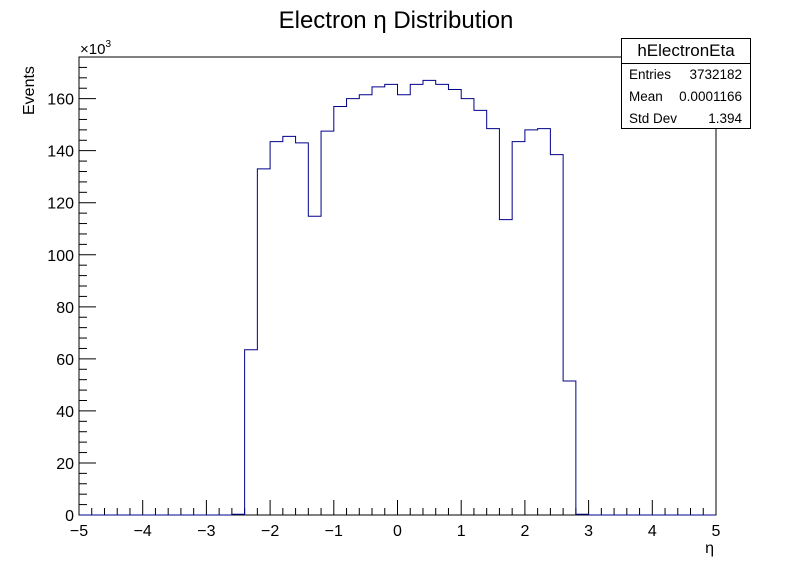  Describe the element at coordinates (686, 119) in the screenshot. I see `stats-row-stddev: Std Dev 1.394` at that location.